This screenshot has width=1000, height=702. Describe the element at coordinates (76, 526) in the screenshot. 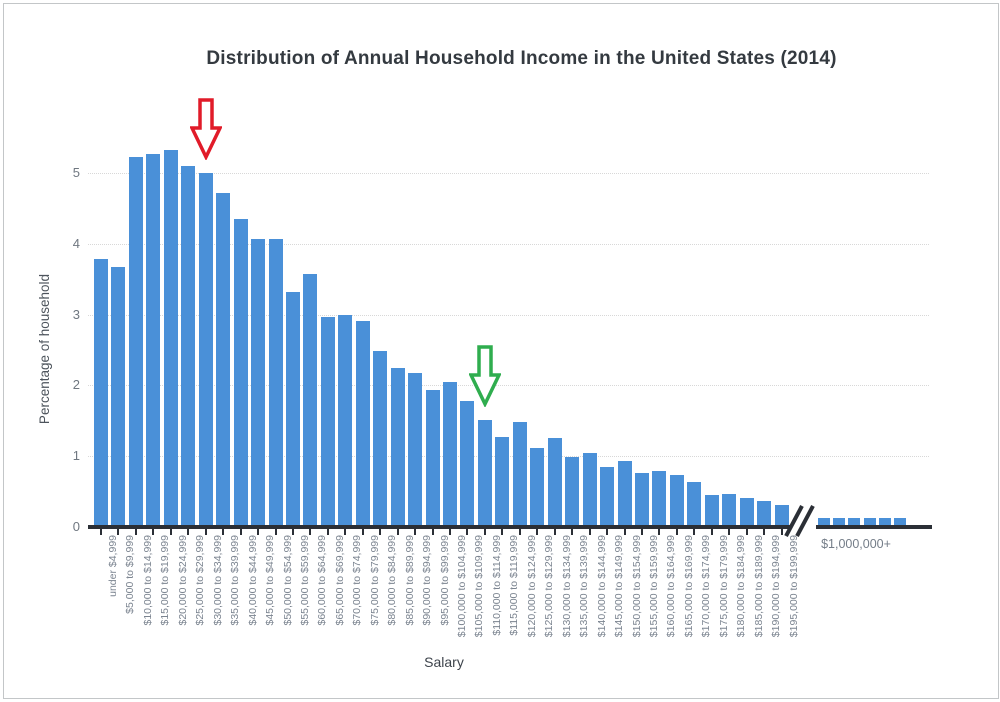

I see `y-tick-label: 0` at that location.